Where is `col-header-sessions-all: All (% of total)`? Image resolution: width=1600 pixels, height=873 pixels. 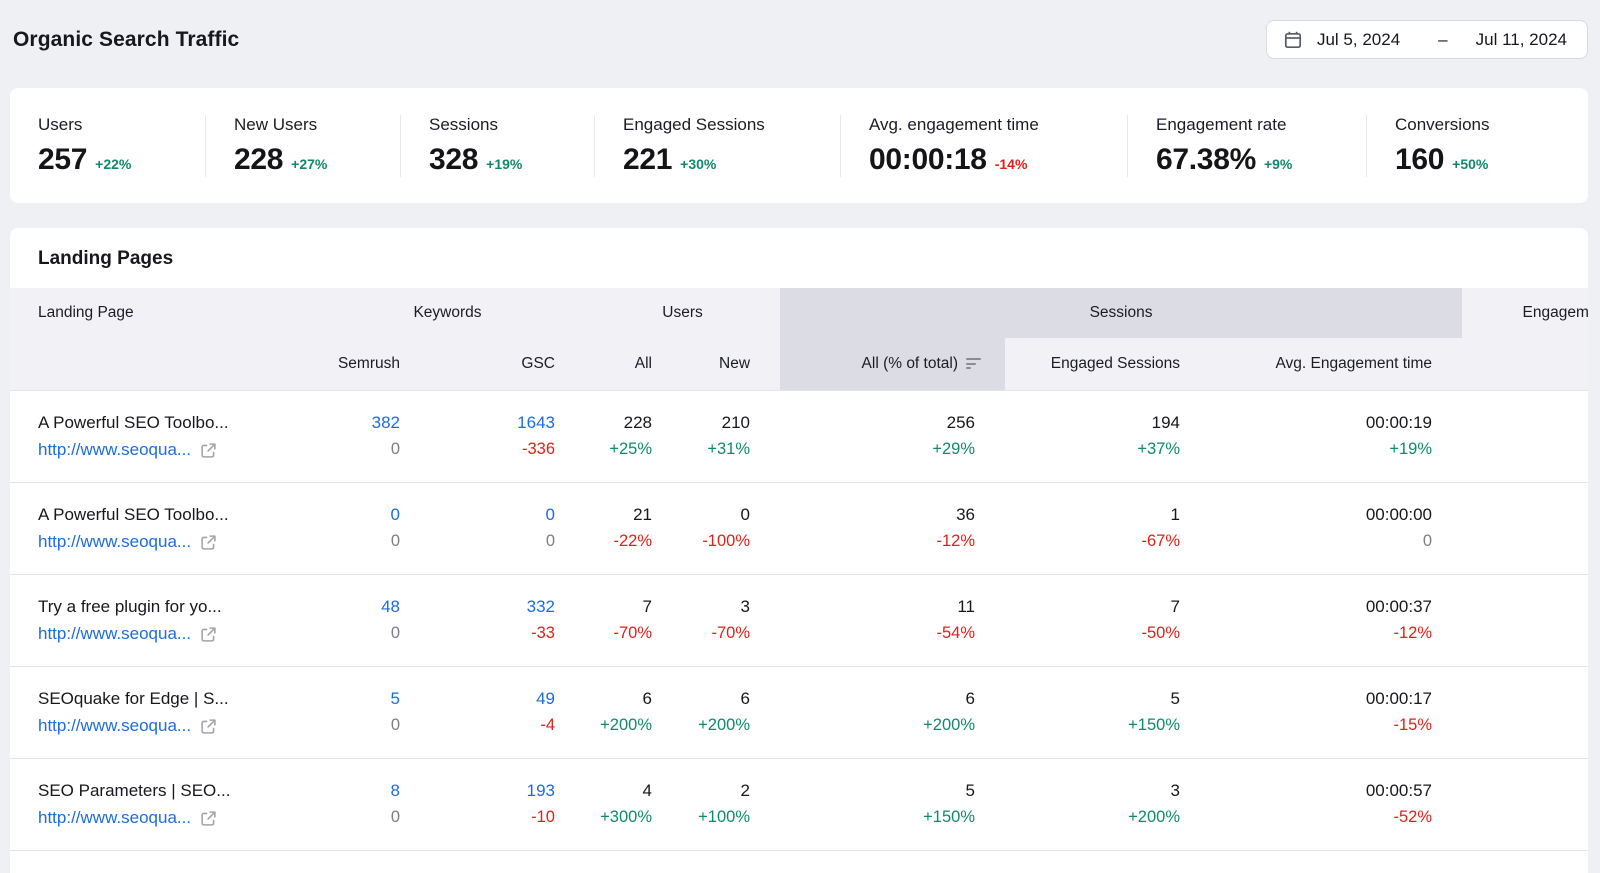 col-header-sessions-all: All (% of total) is located at coordinates (893, 364).